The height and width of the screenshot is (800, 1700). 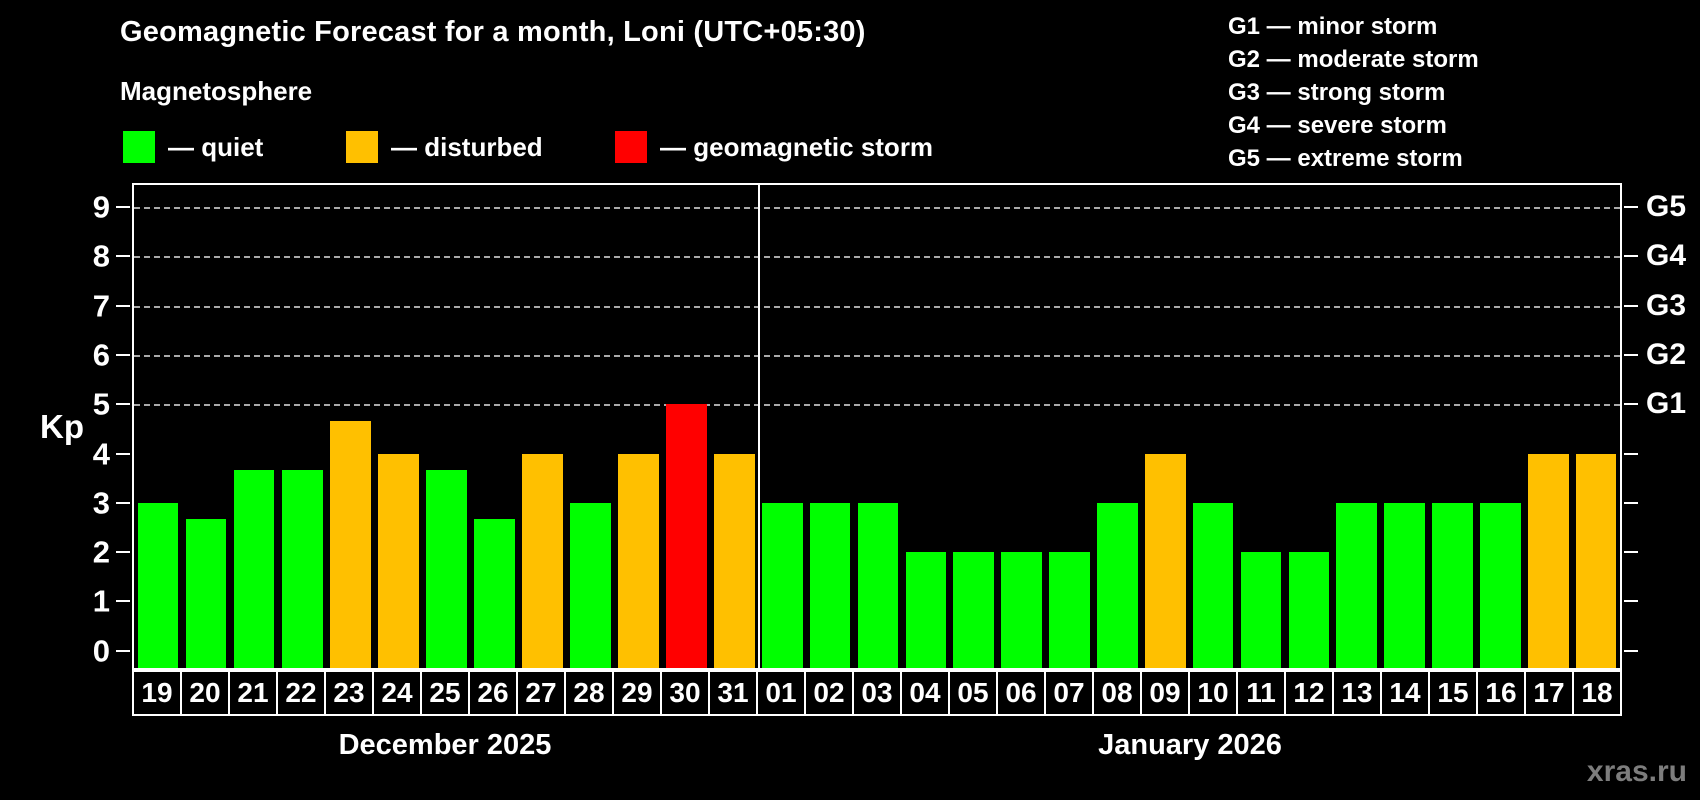 I want to click on left-tick-kp3, so click(x=123, y=502).